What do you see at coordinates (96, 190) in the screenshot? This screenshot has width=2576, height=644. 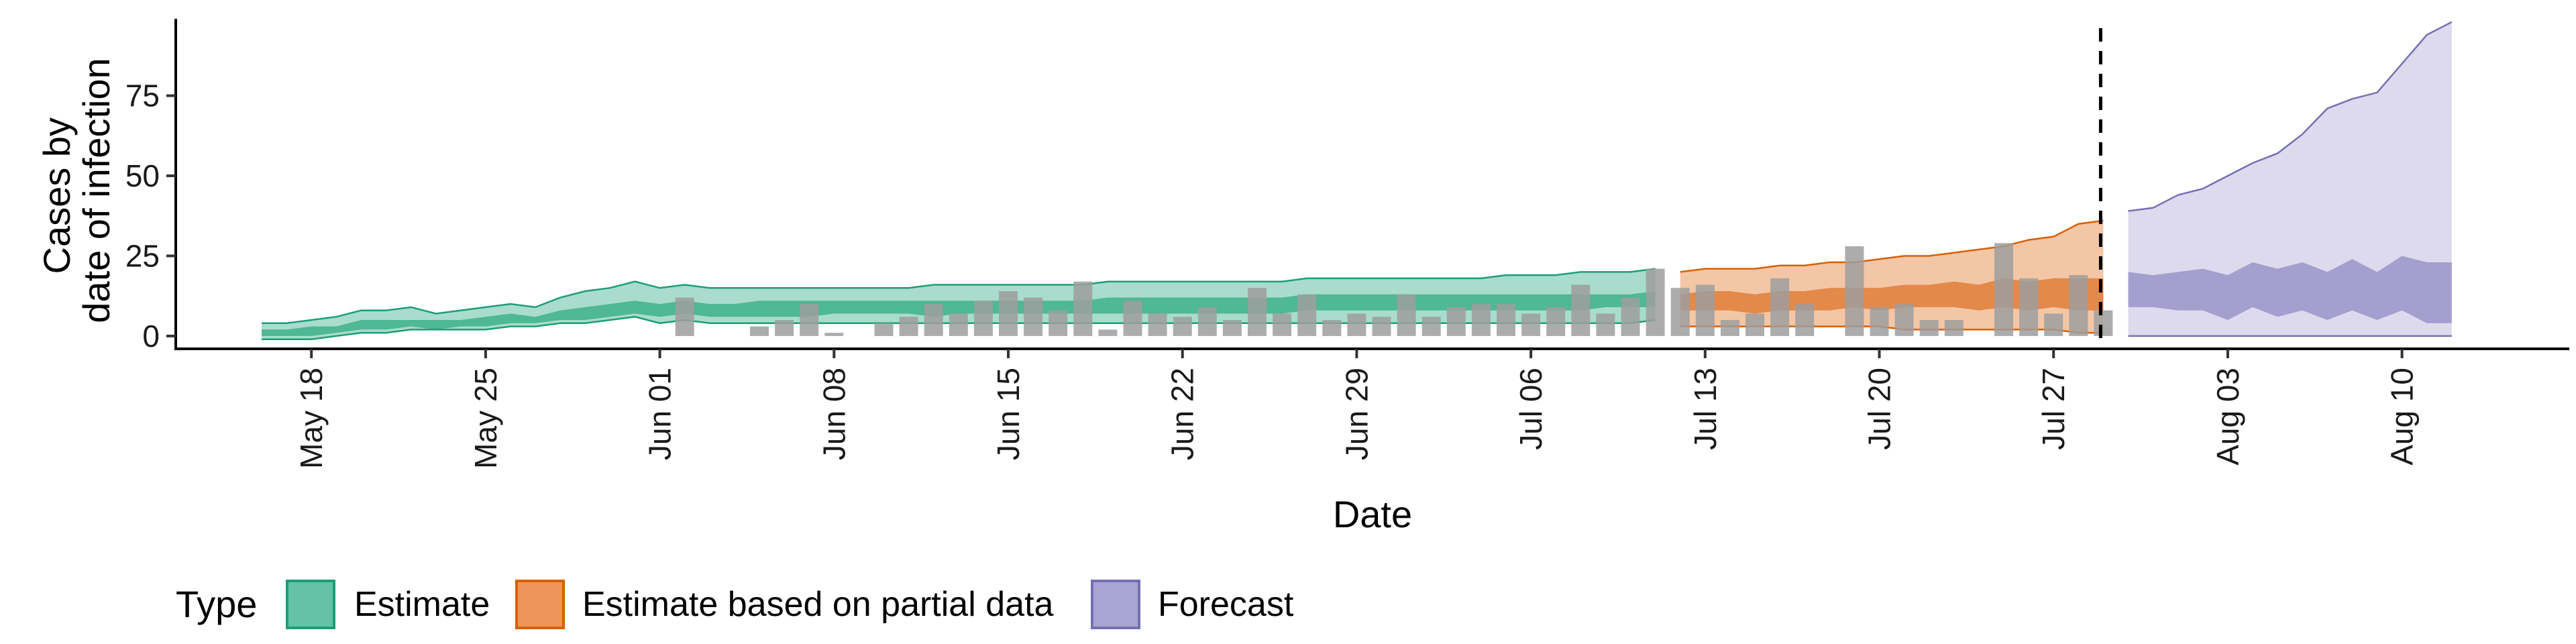 I see `y-axis-title-line-2: date of infection` at bounding box center [96, 190].